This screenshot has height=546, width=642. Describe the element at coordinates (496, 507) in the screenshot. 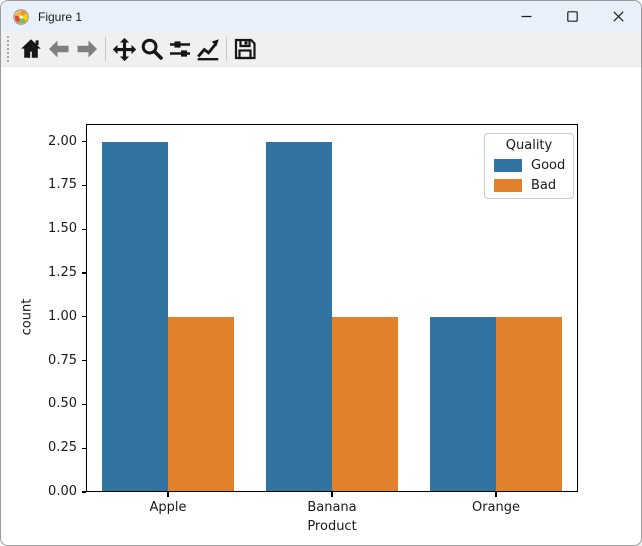

I see `x-tick-label-orange: Orange` at that location.